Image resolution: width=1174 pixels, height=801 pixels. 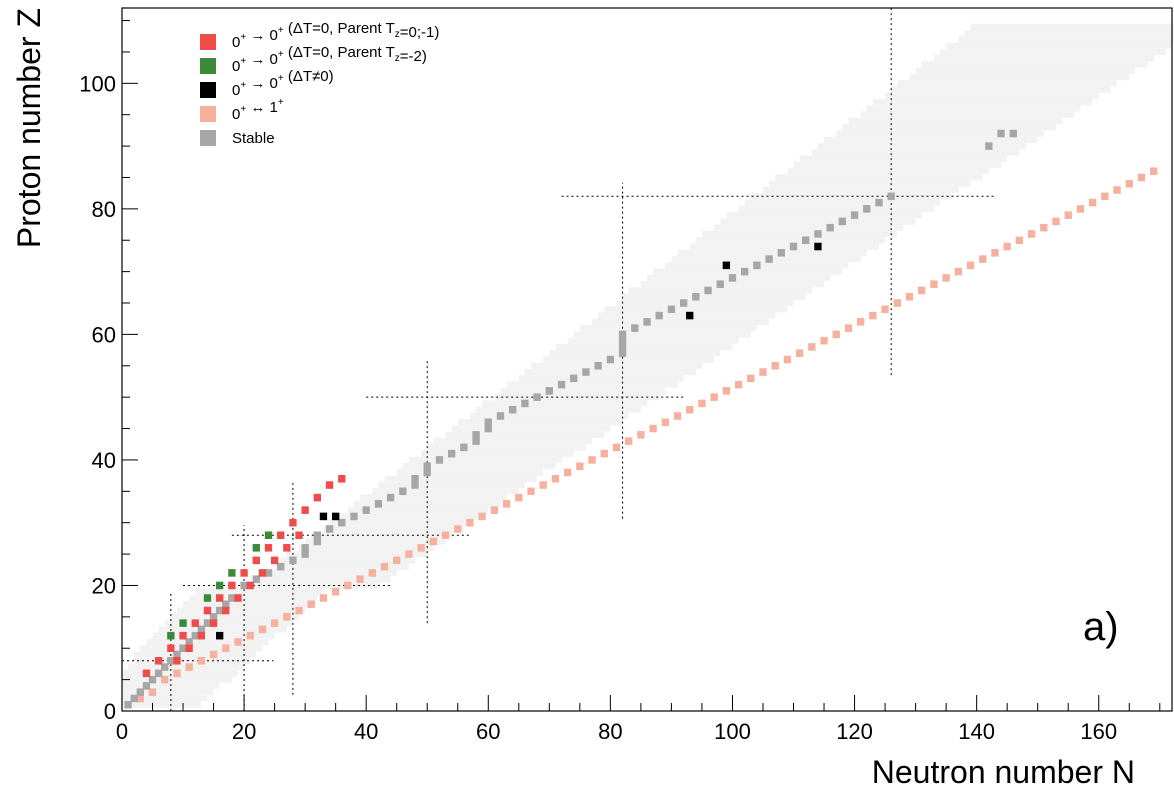 I want to click on legend-label-st: Stable, so click(x=253, y=138).